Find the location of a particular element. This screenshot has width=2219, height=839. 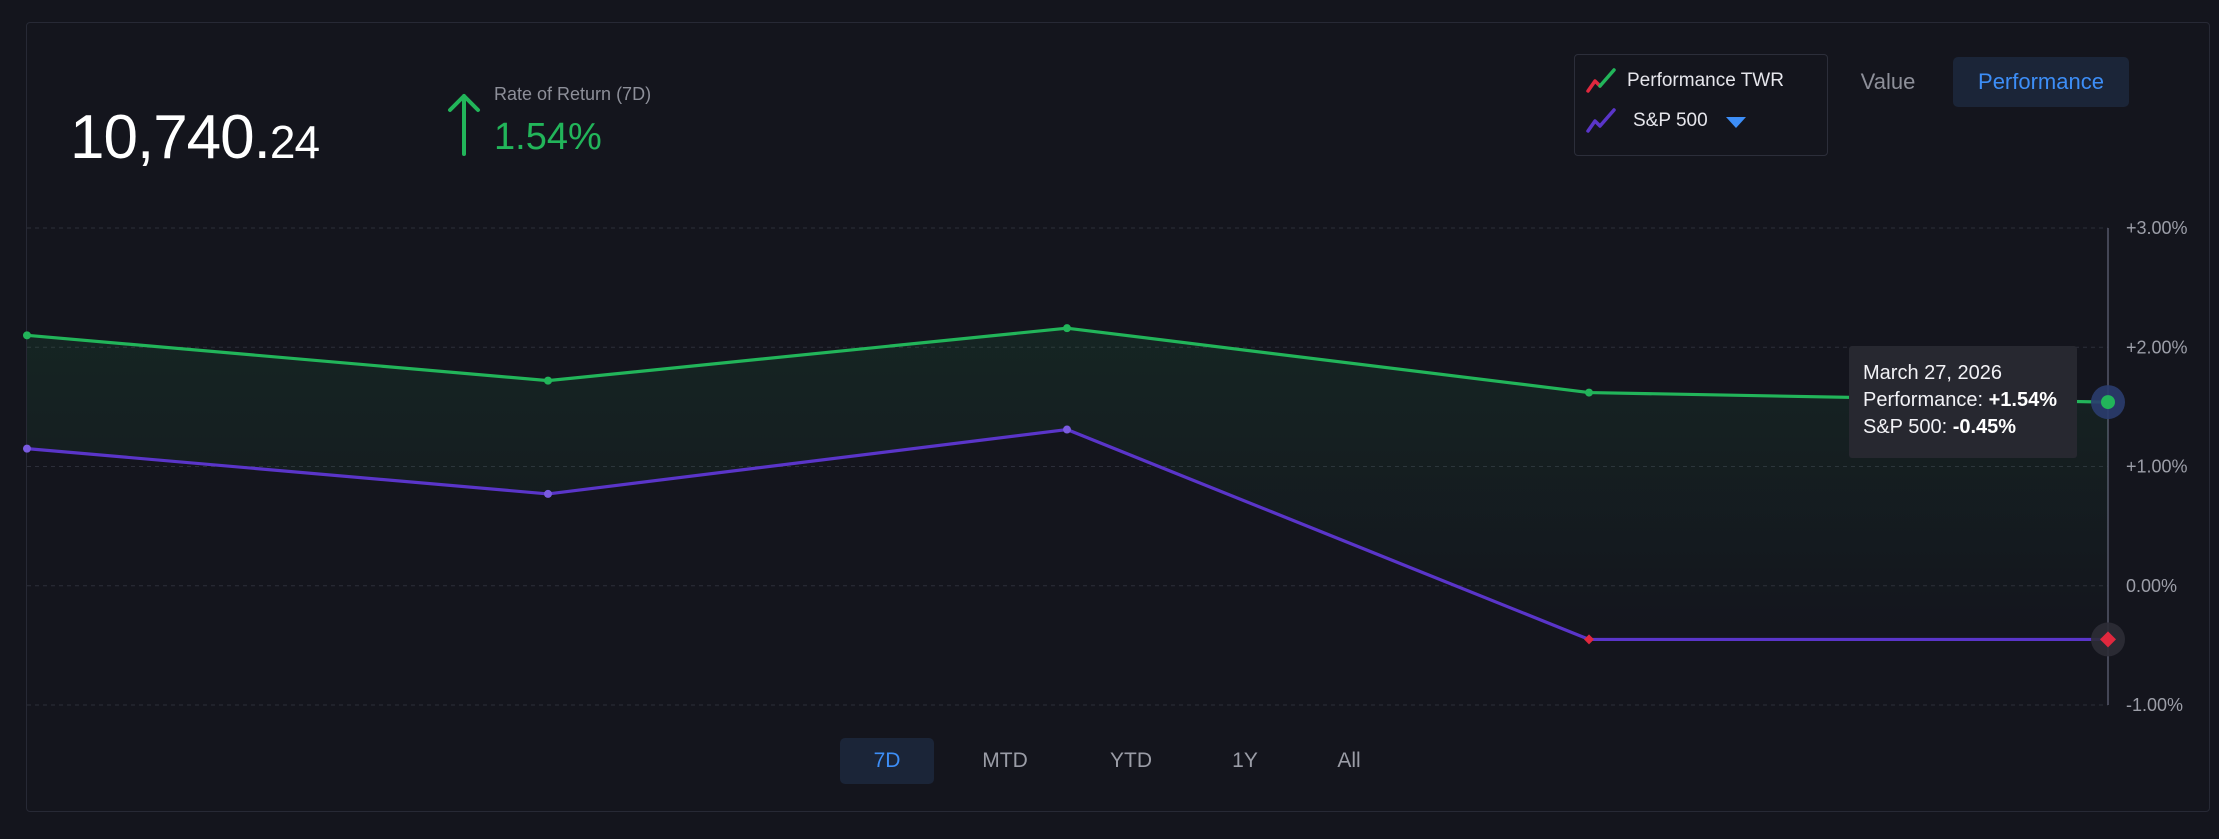

tooltip-sp500-label: S&P 500: is located at coordinates (1908, 427).